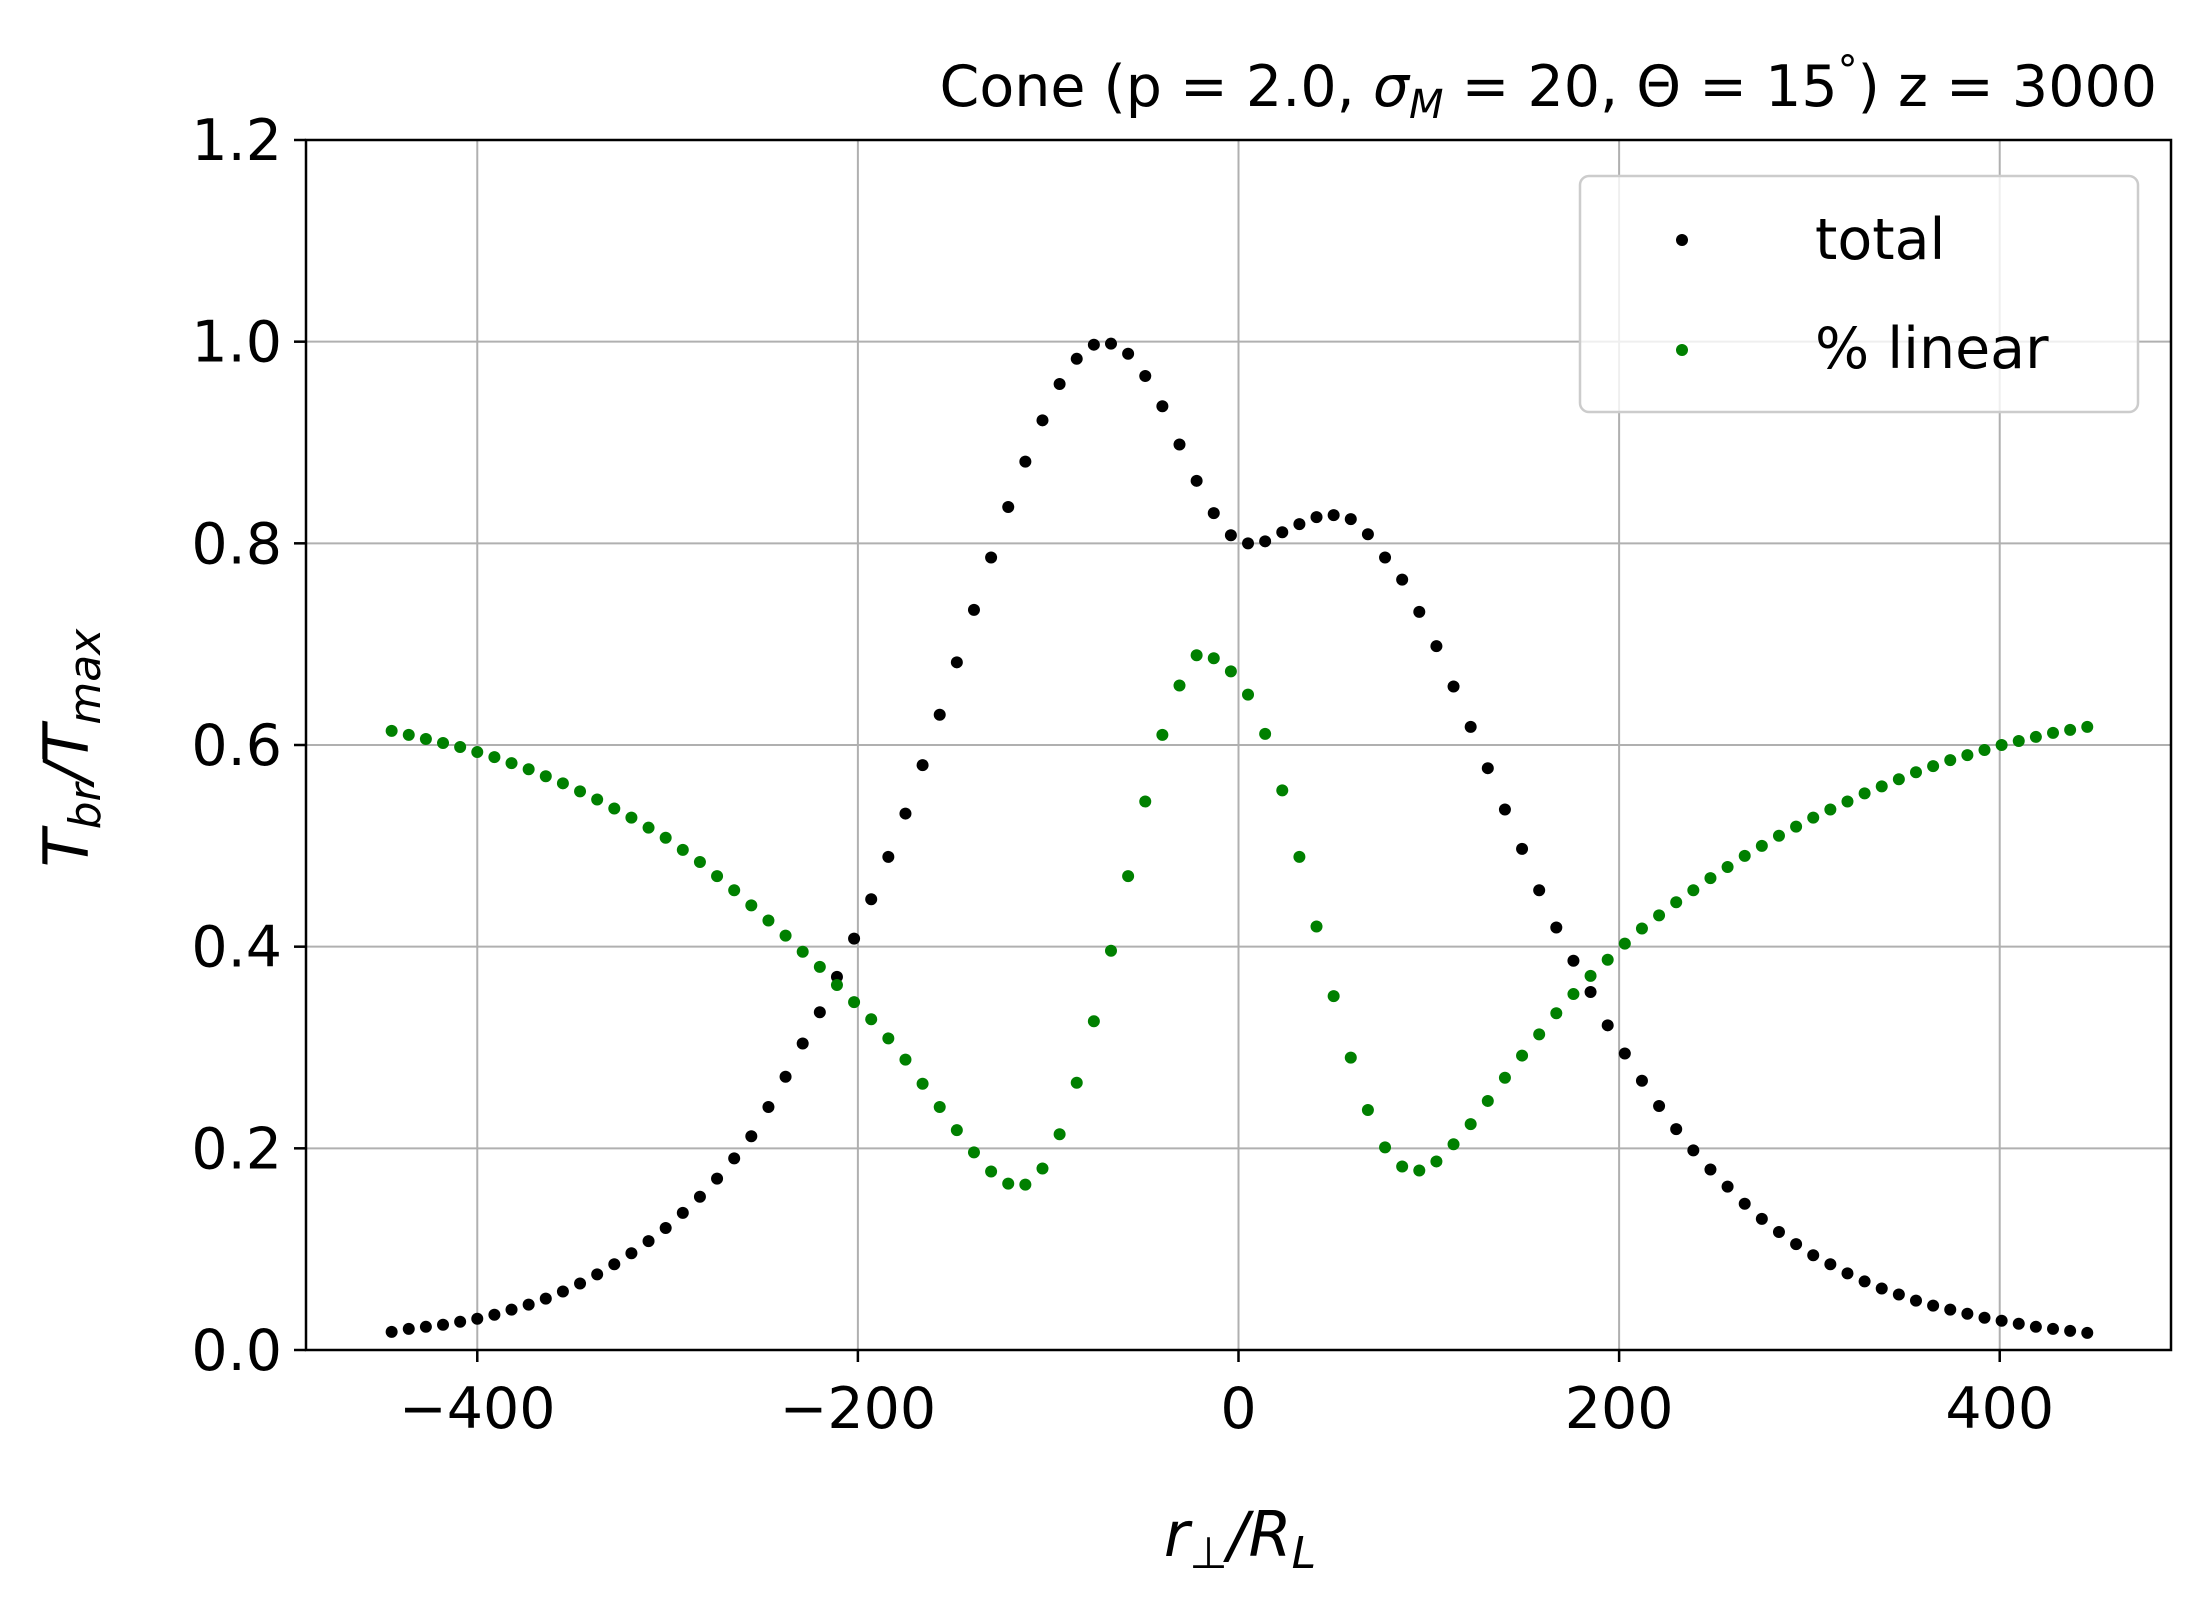 Image resolution: width=2205 pixels, height=1605 pixels. I want to click on x-tick-label: 0, so click(1238, 1409).